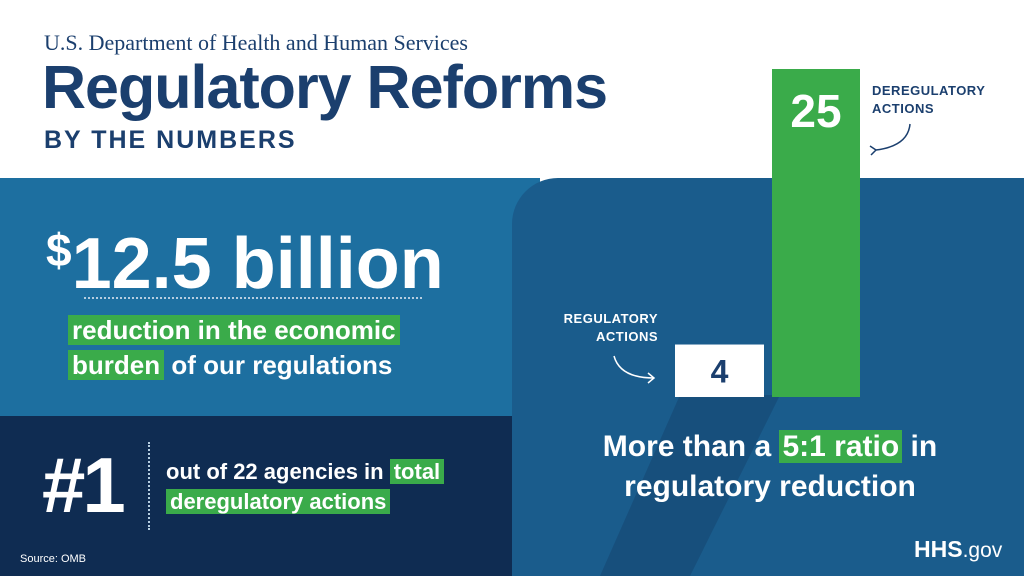 This screenshot has width=1024, height=576. What do you see at coordinates (417, 471) in the screenshot?
I see `rank-desc-highlight-1: total` at bounding box center [417, 471].